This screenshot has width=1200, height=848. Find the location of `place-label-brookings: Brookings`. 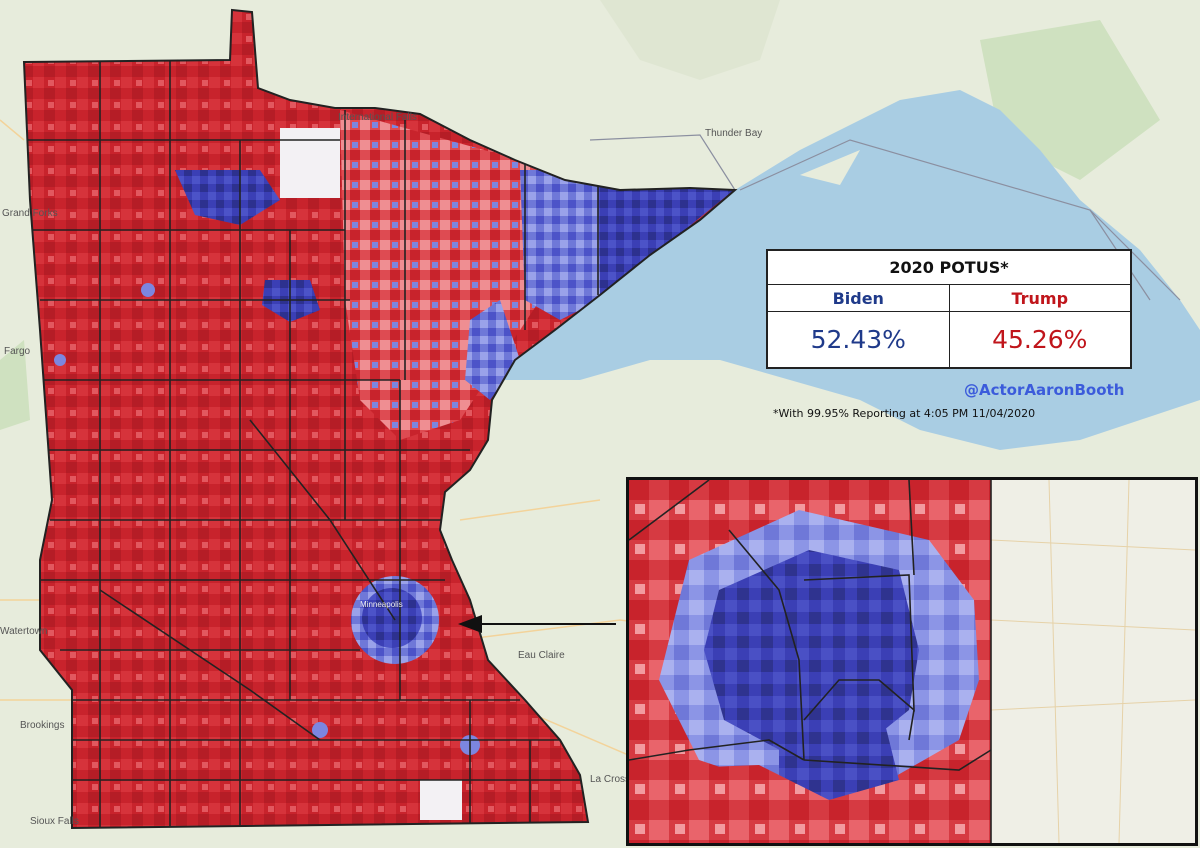

place-label-brookings: Brookings is located at coordinates (42, 725).